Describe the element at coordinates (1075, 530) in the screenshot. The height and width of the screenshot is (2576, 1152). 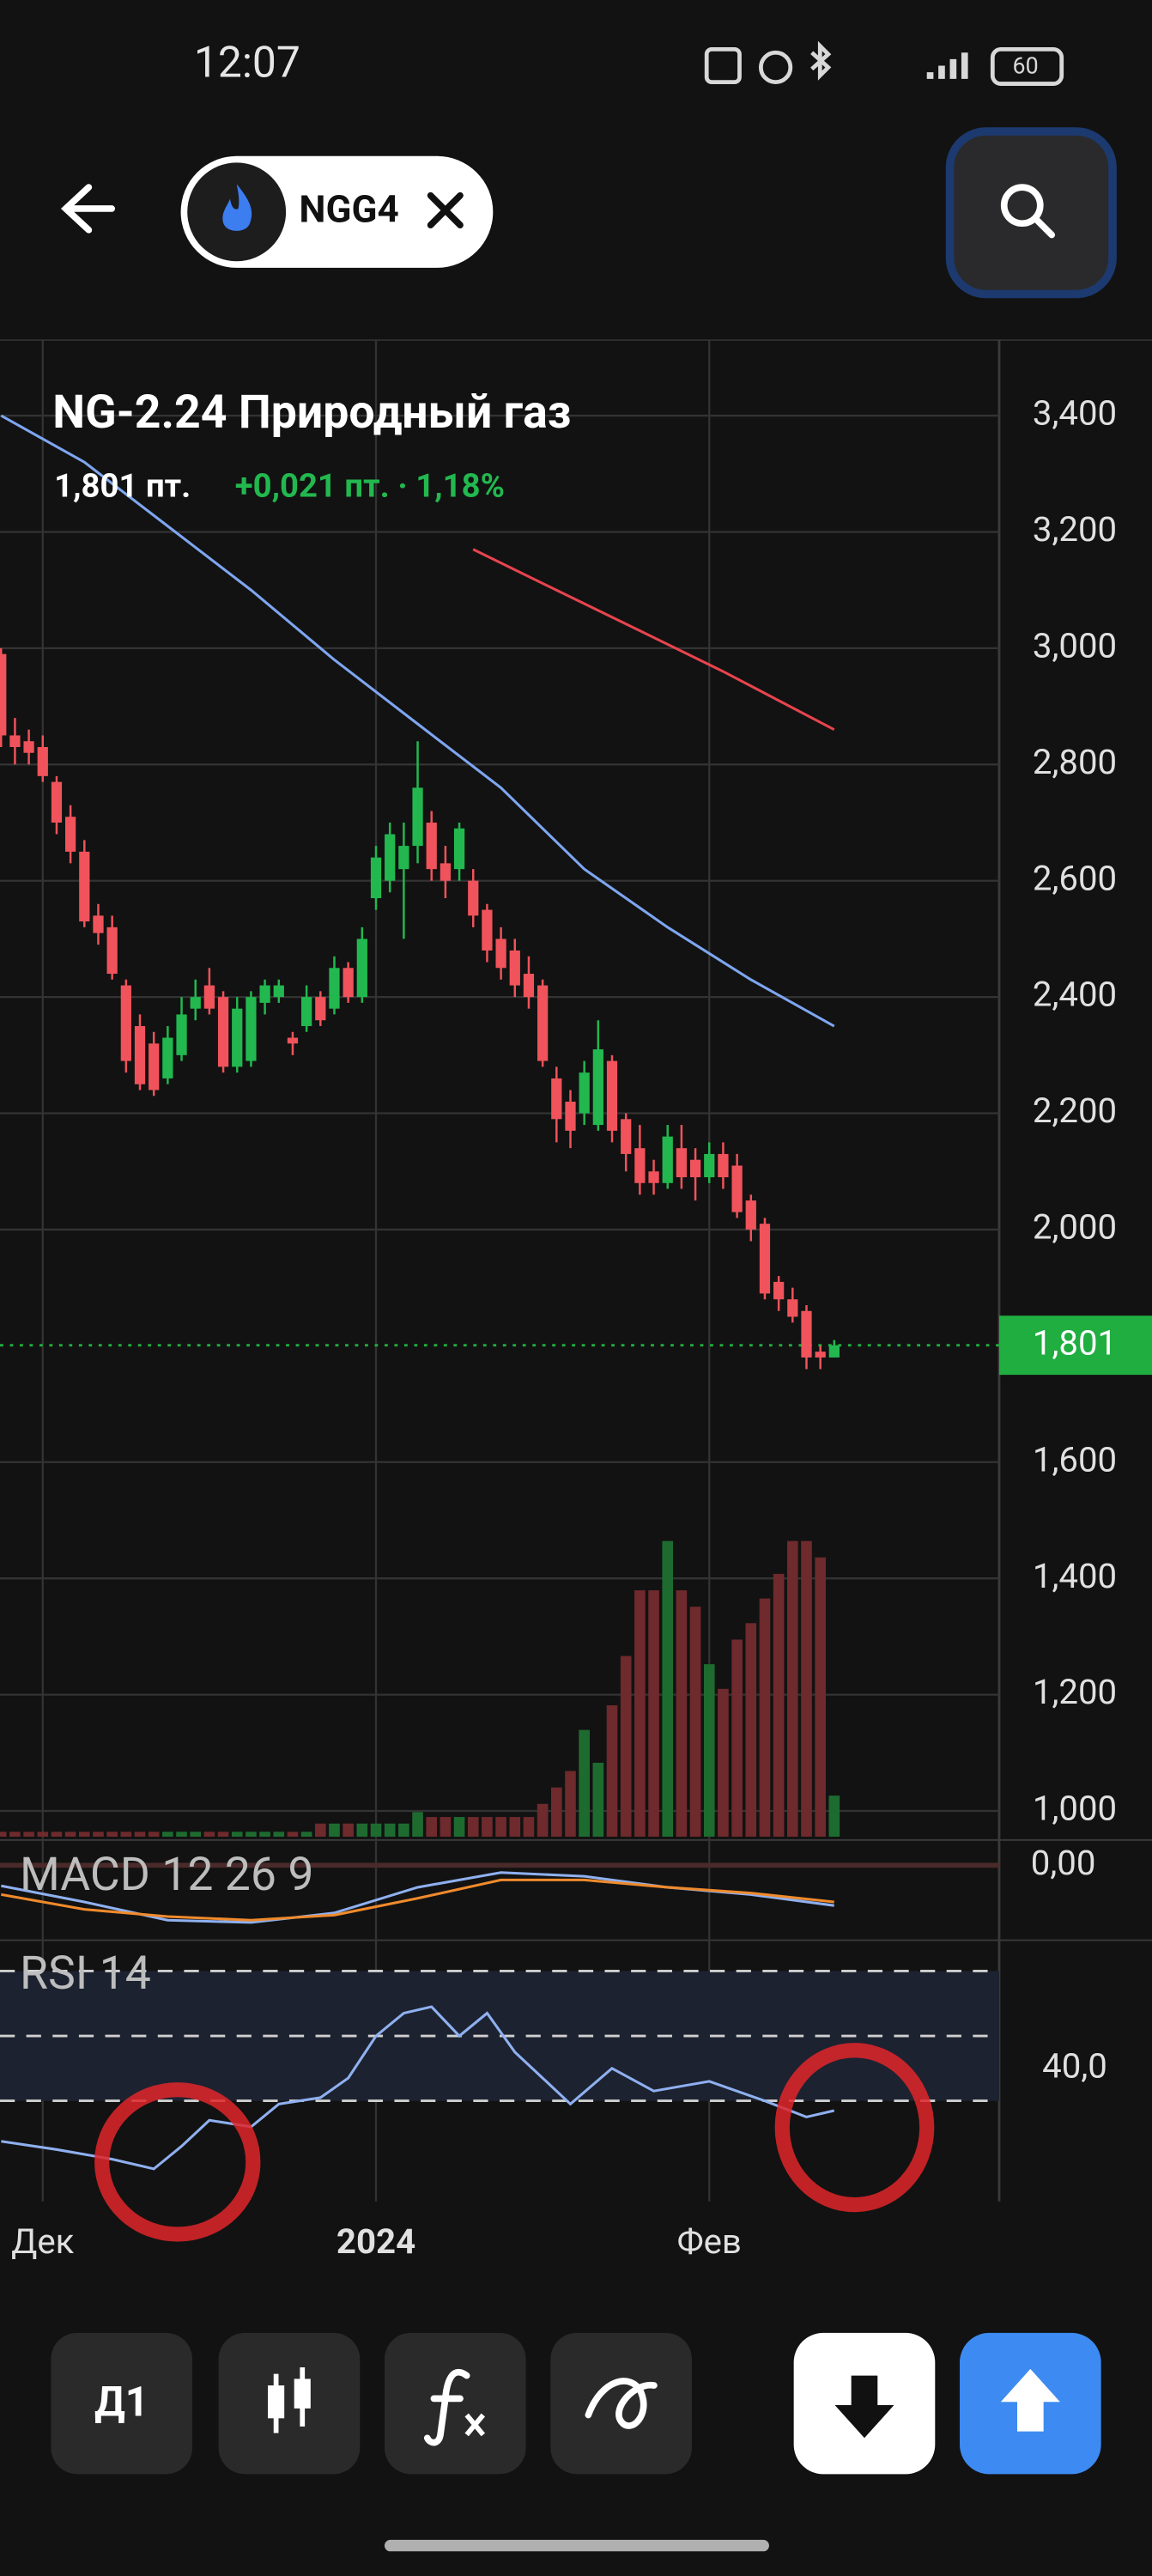
I see `y-tick-label: 3,200` at that location.